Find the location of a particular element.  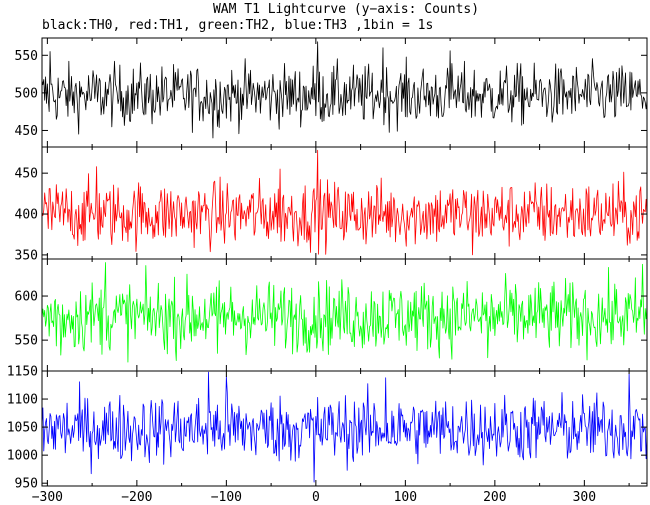

x-tick-label: 0 is located at coordinates (316, 497).